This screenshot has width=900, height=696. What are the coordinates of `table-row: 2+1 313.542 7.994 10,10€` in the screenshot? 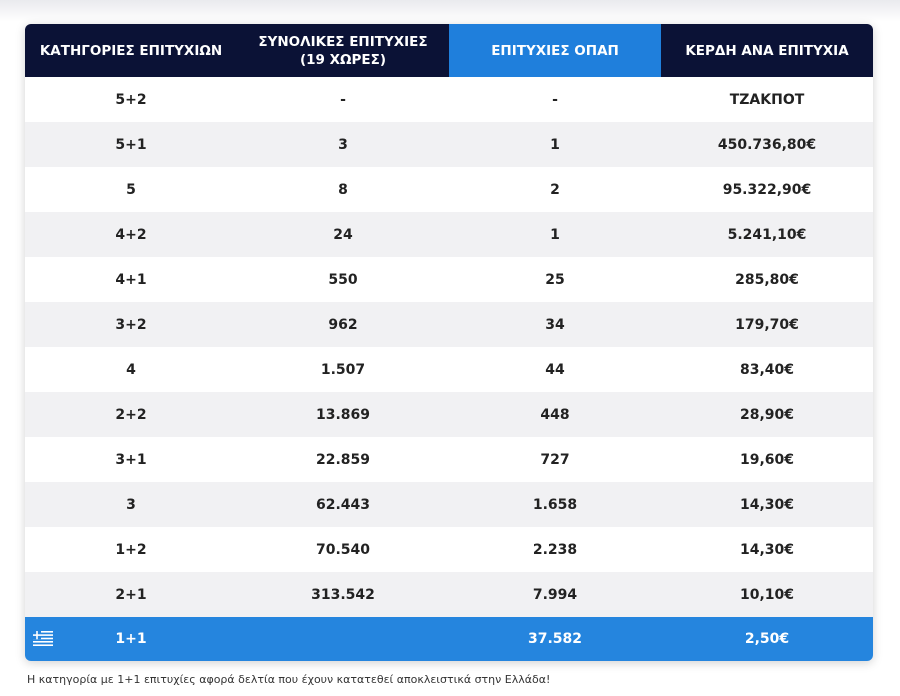 It's located at (449, 594).